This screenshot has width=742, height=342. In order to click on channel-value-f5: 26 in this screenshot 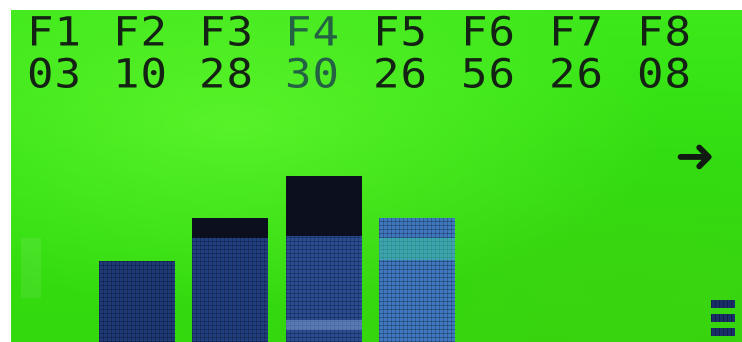, I will do `click(400, 74)`.